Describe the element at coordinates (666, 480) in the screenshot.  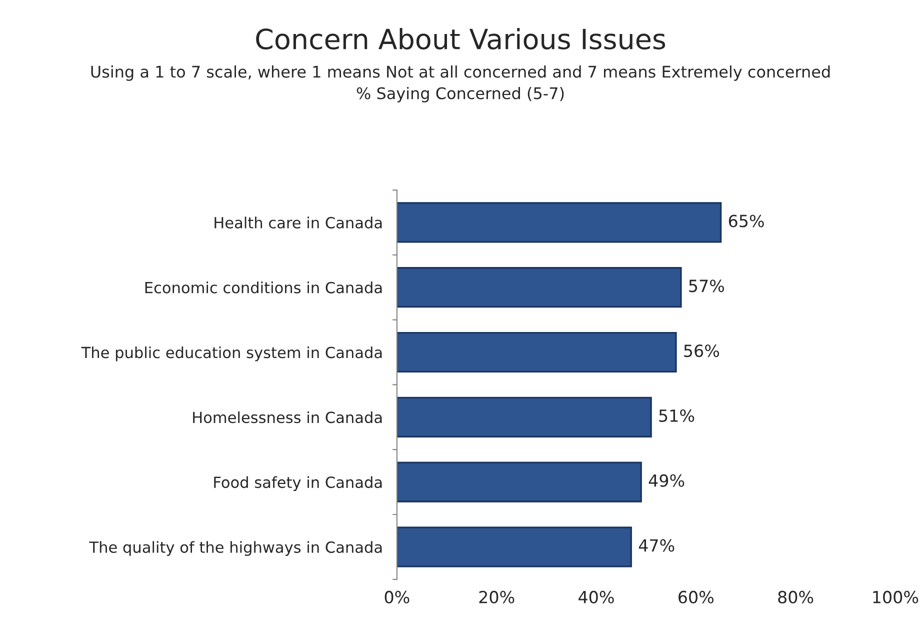
I see `data-label: 49%` at that location.